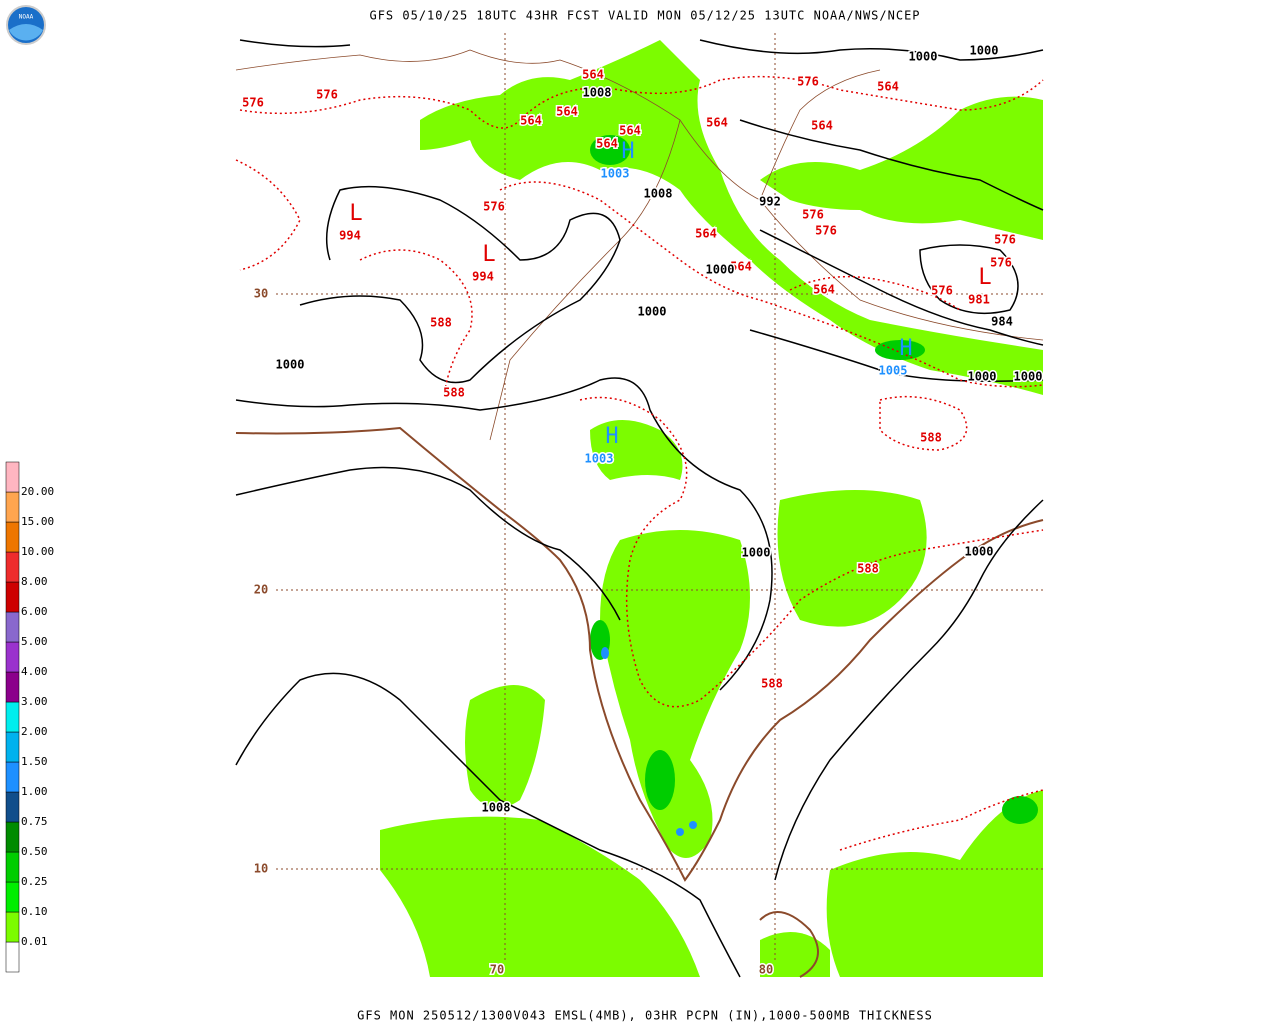 This screenshot has height=1024, width=1280. What do you see at coordinates (1002, 322) in the screenshot?
I see `pressure-label: 984` at bounding box center [1002, 322].